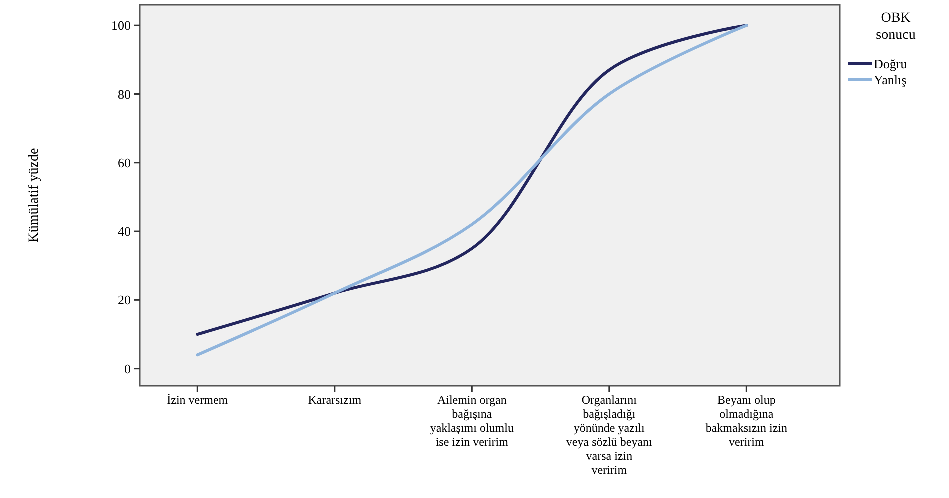 The width and height of the screenshot is (949, 498). Describe the element at coordinates (124, 162) in the screenshot. I see `y-tick-label: 60` at that location.